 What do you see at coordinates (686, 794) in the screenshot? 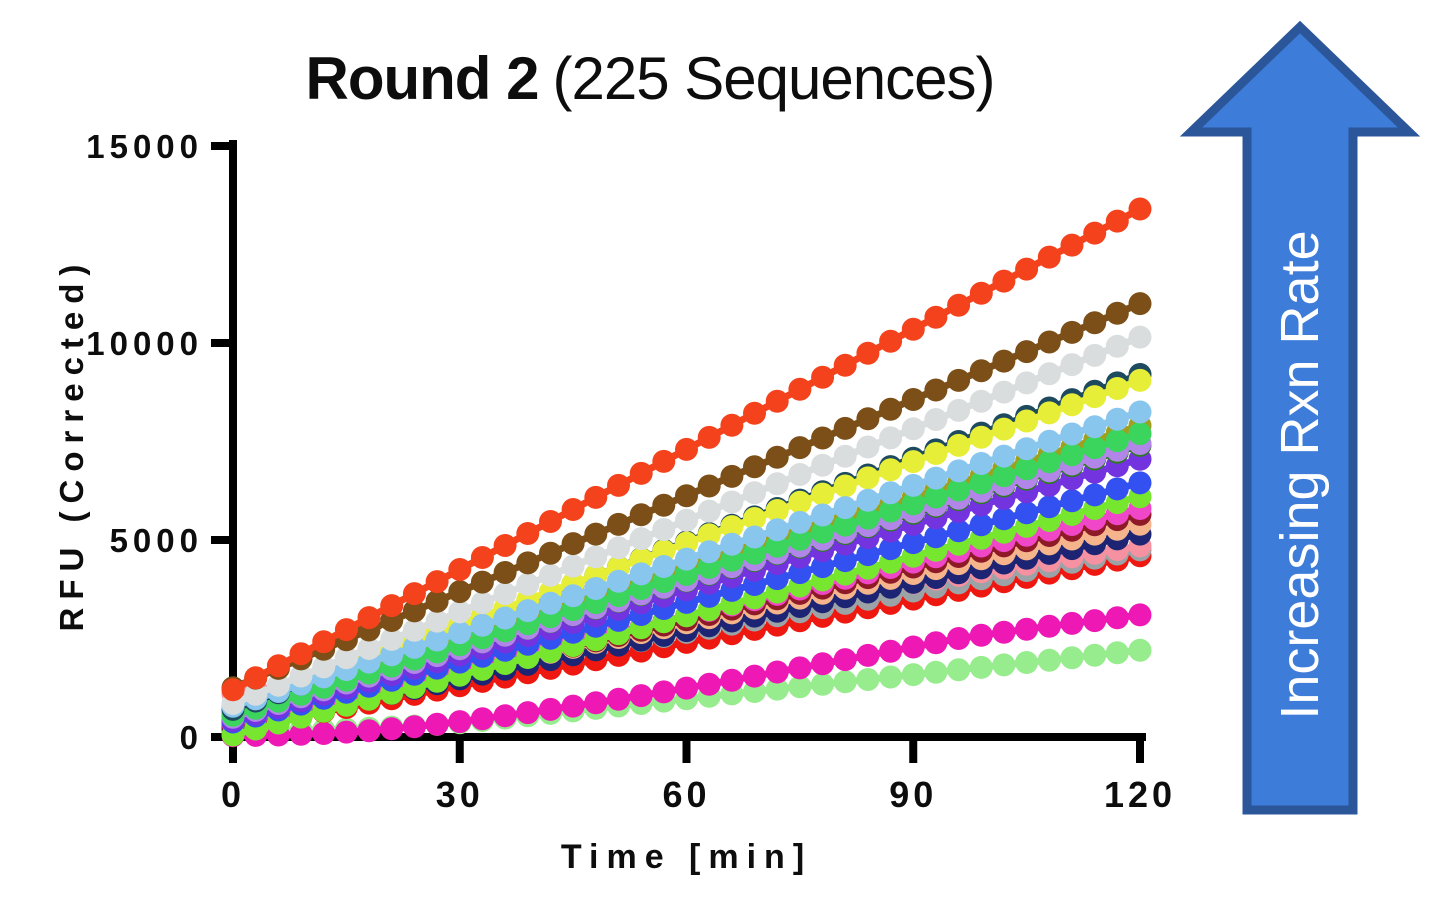
I see `x-tick-label: 60` at bounding box center [686, 794].